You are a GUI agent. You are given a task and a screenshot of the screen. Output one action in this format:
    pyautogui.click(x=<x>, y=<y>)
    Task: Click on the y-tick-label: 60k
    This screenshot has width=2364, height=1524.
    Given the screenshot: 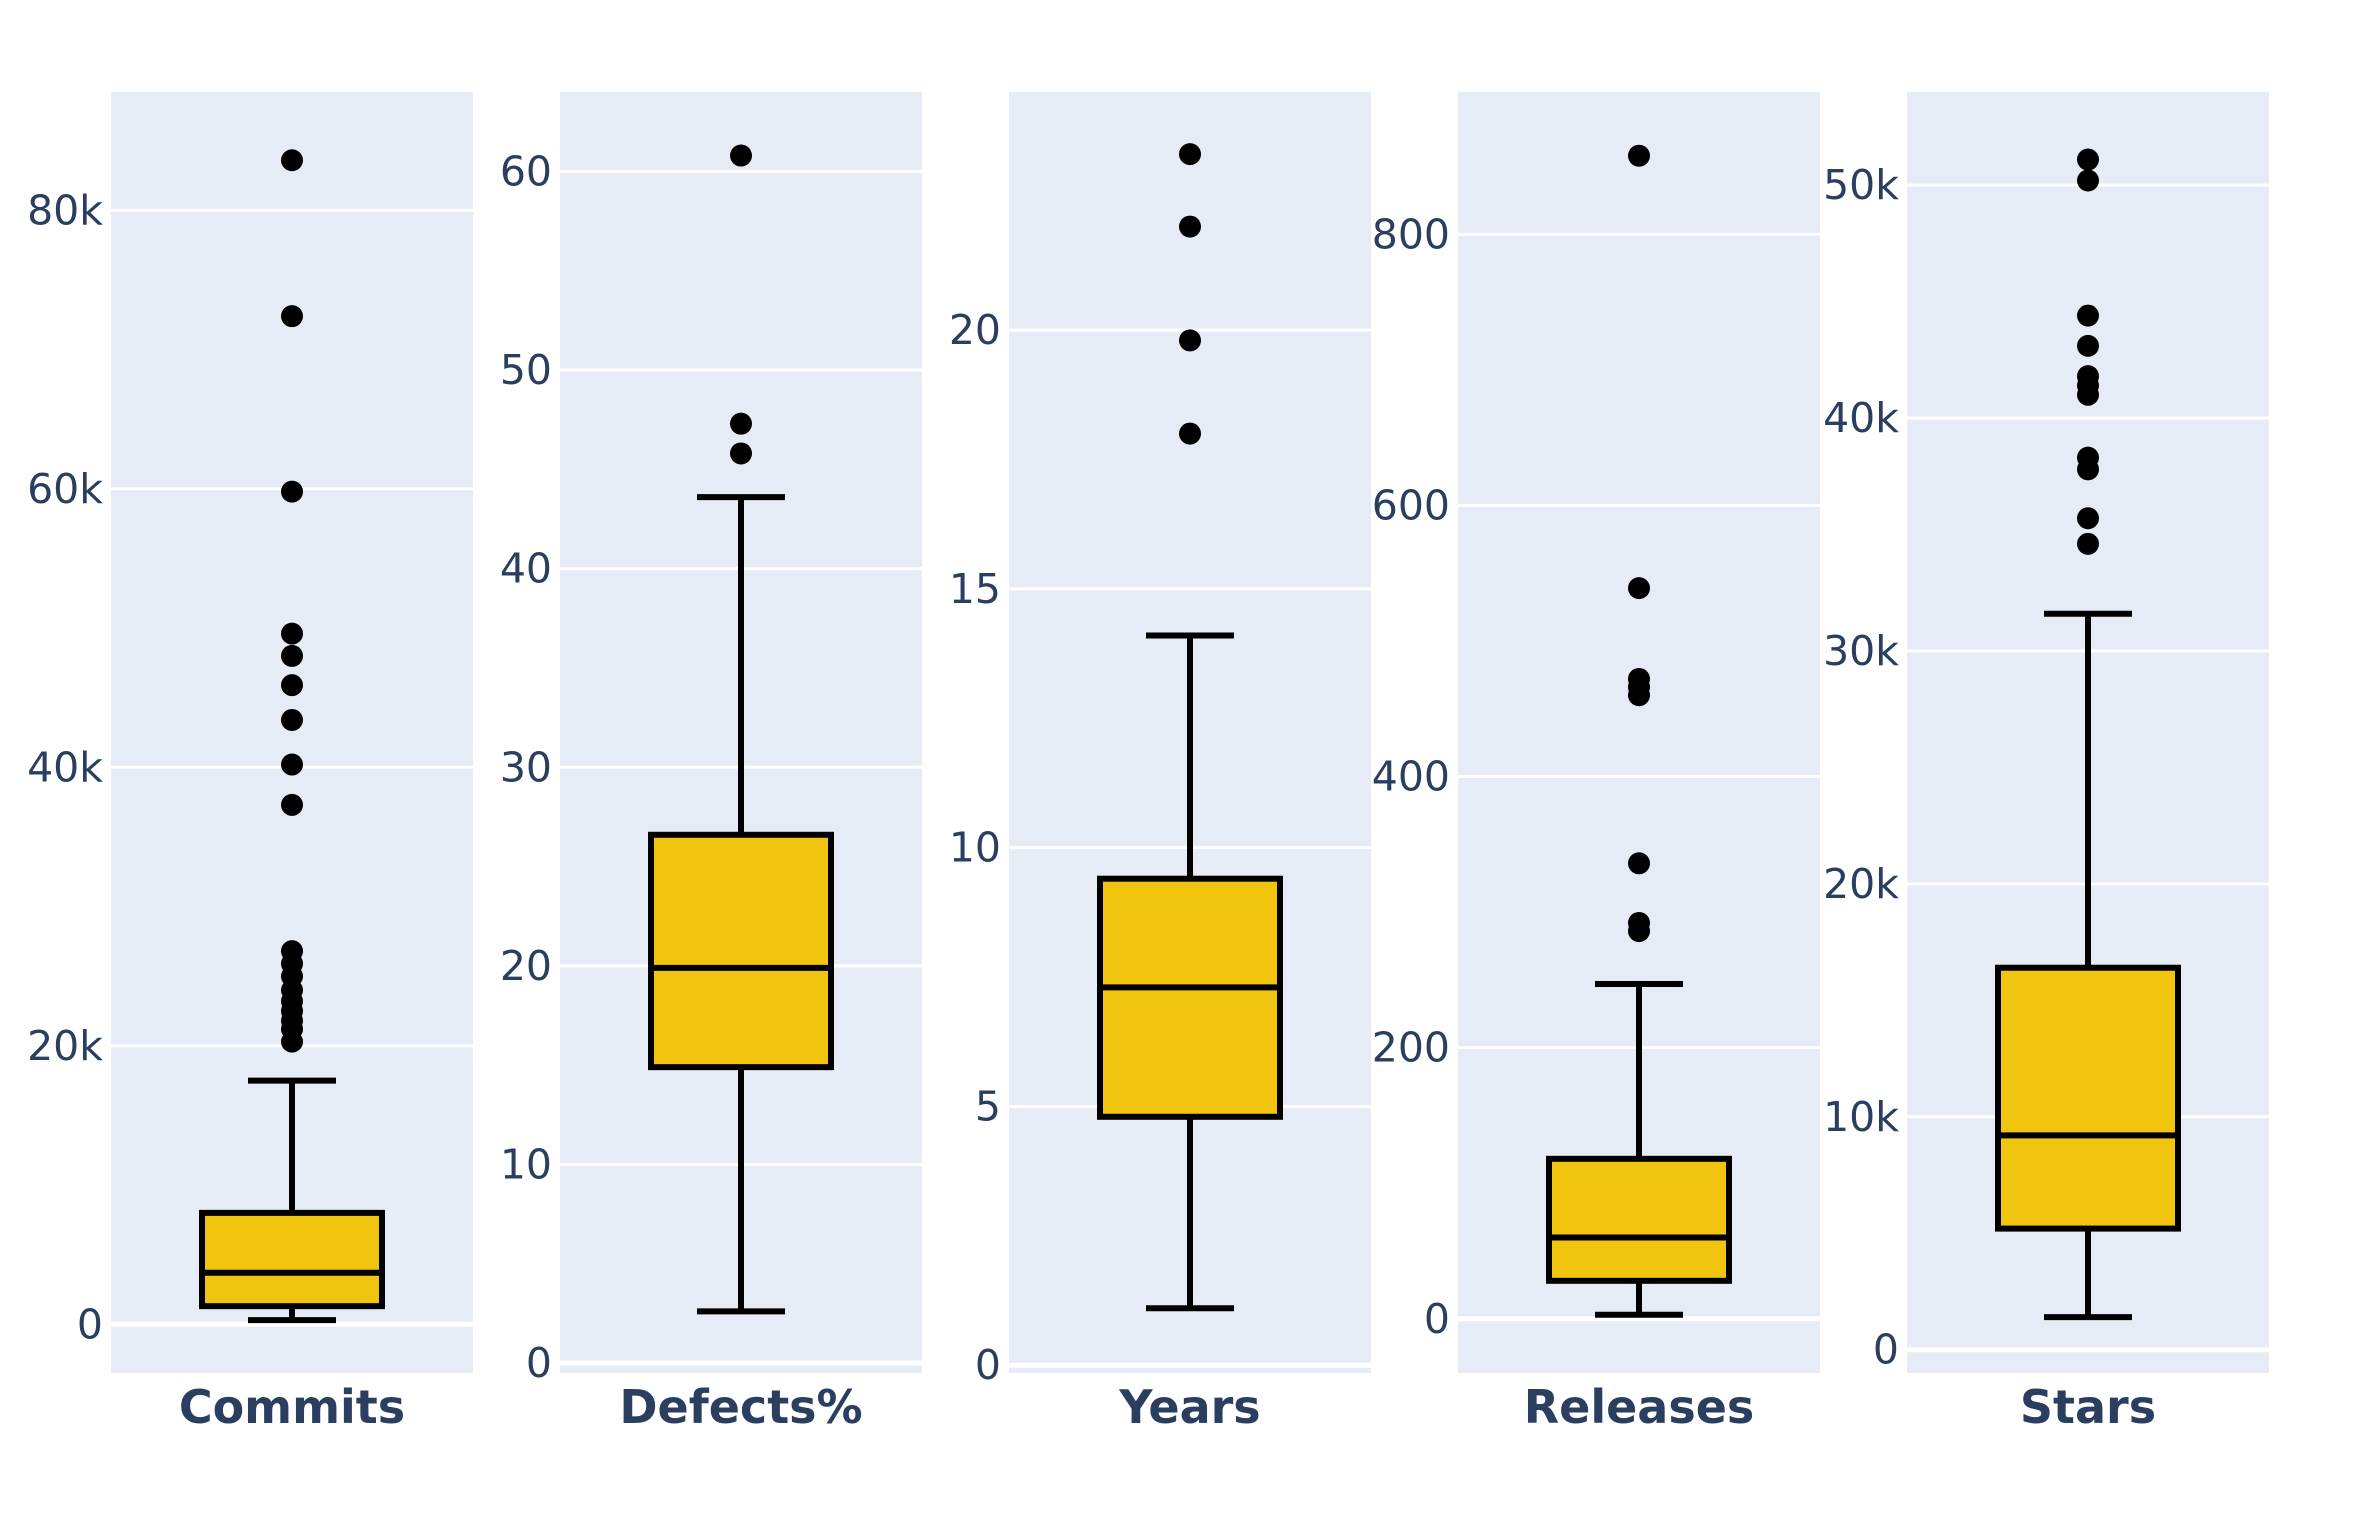 What is the action you would take?
    pyautogui.click(x=65, y=489)
    